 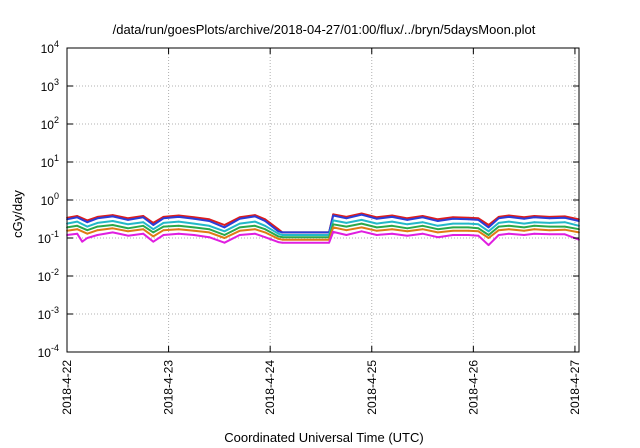 I want to click on y-tick-label: 10-1, so click(x=48, y=237).